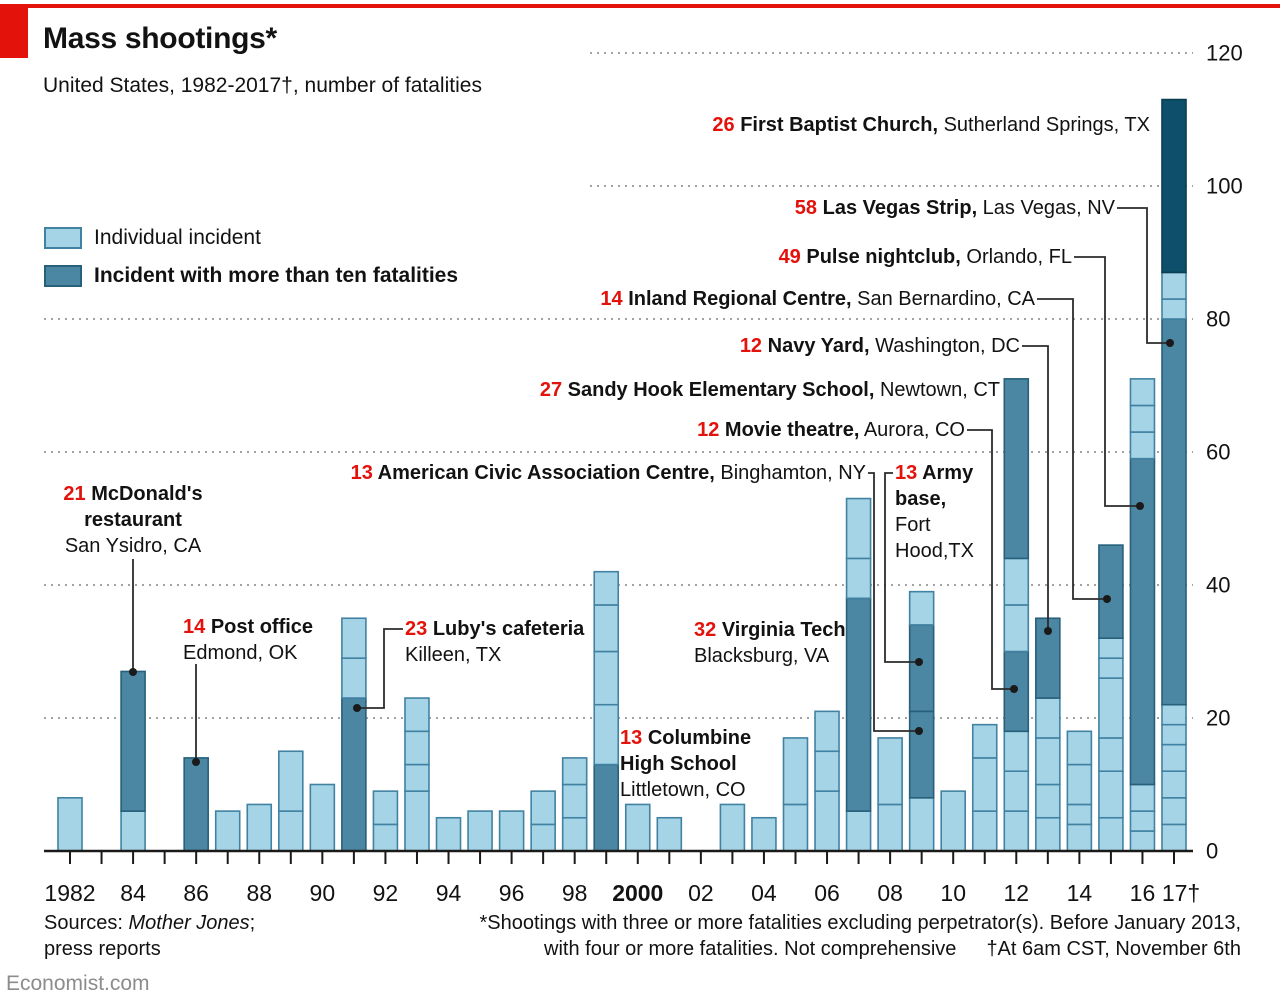  Describe the element at coordinates (240, 653) in the screenshot. I see `annotation-post-office-line-2: Edmond, OK` at that location.